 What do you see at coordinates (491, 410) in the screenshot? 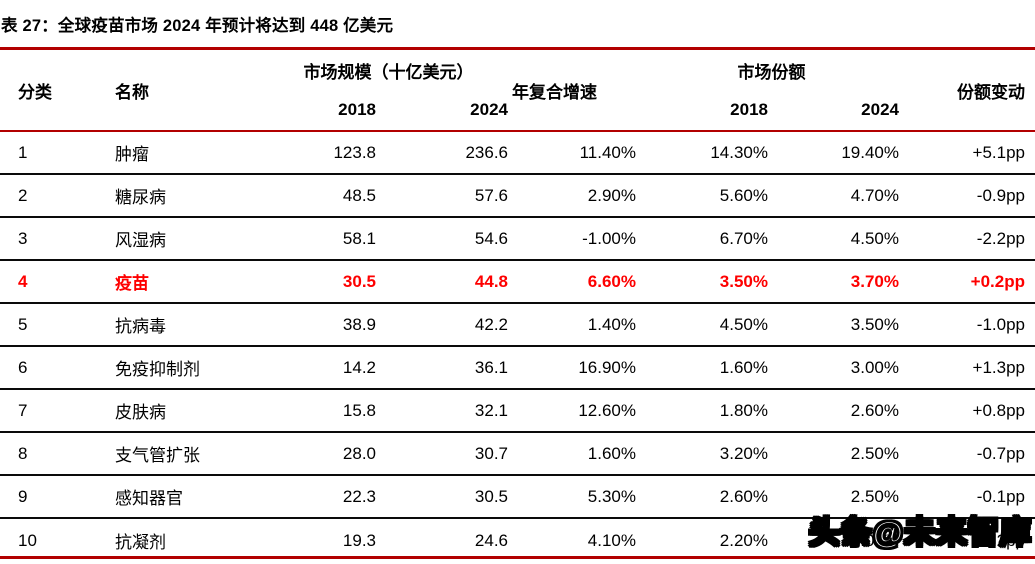
I see `cell-size-2024: 32.1` at bounding box center [491, 410].